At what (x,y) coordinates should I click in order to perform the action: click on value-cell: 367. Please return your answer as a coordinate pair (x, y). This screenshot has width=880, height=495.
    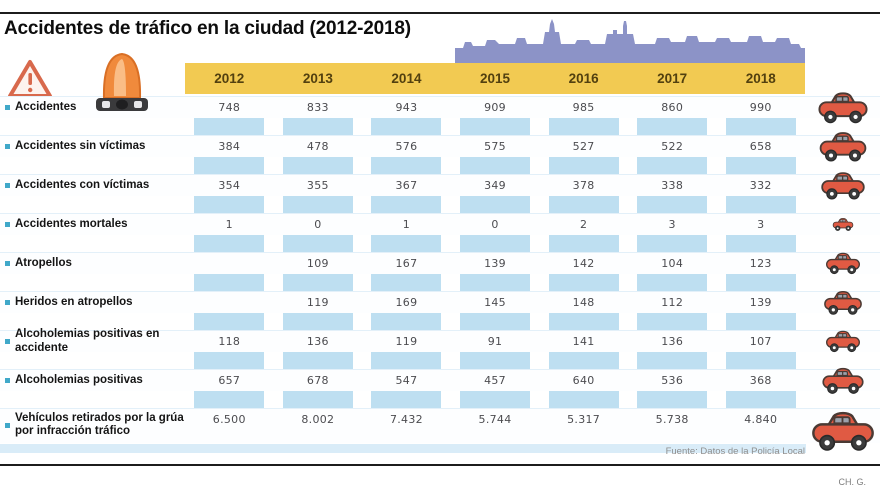
    Looking at the image, I should click on (406, 185).